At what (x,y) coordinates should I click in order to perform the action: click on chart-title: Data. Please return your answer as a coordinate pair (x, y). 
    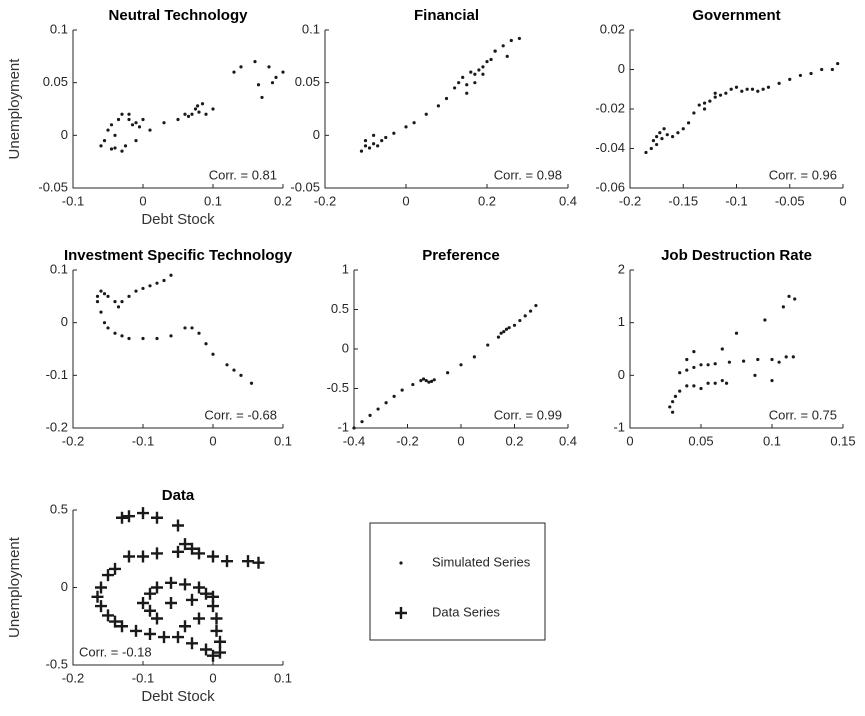
    Looking at the image, I should click on (178, 495).